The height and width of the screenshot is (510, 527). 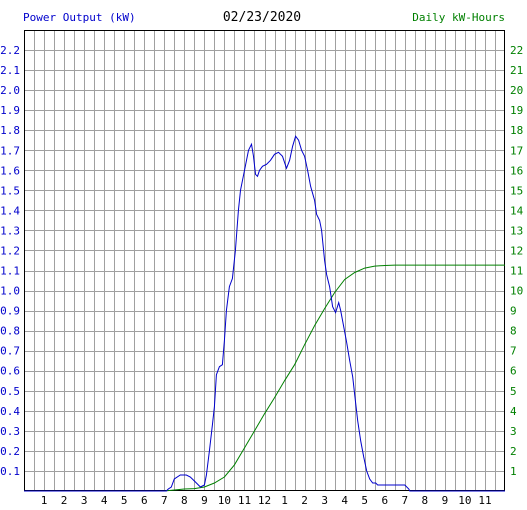 I want to click on right-tick-label: 22, so click(x=516, y=50).